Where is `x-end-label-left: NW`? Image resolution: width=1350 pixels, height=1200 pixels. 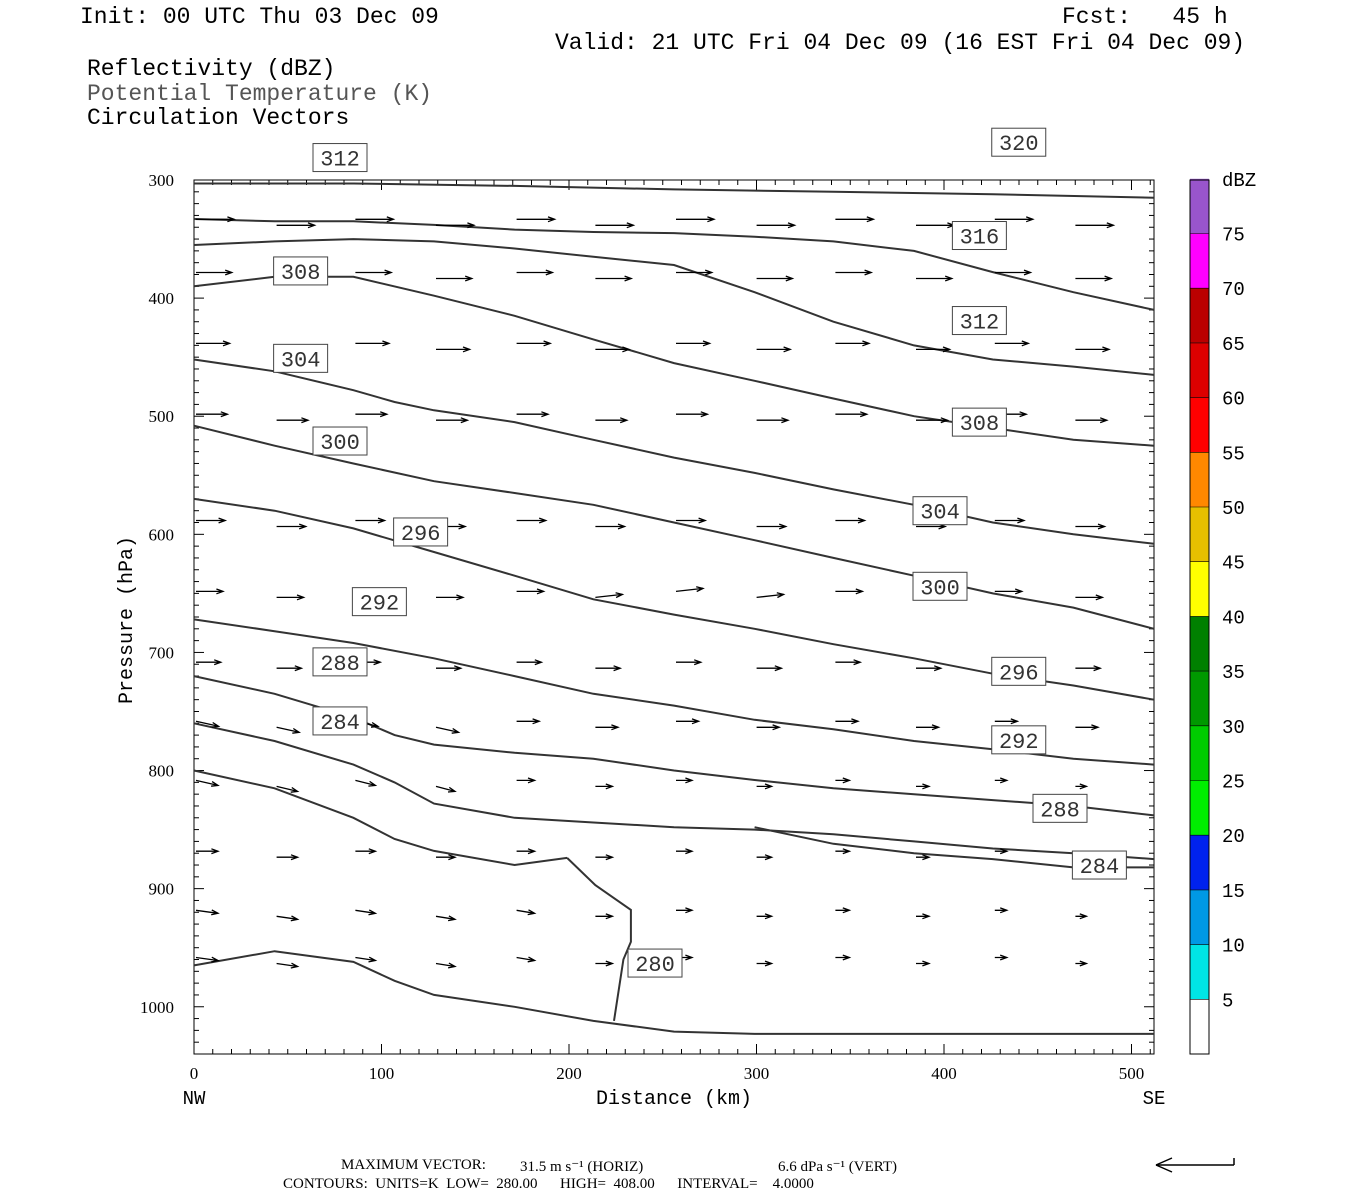 x-end-label-left: NW is located at coordinates (194, 1099).